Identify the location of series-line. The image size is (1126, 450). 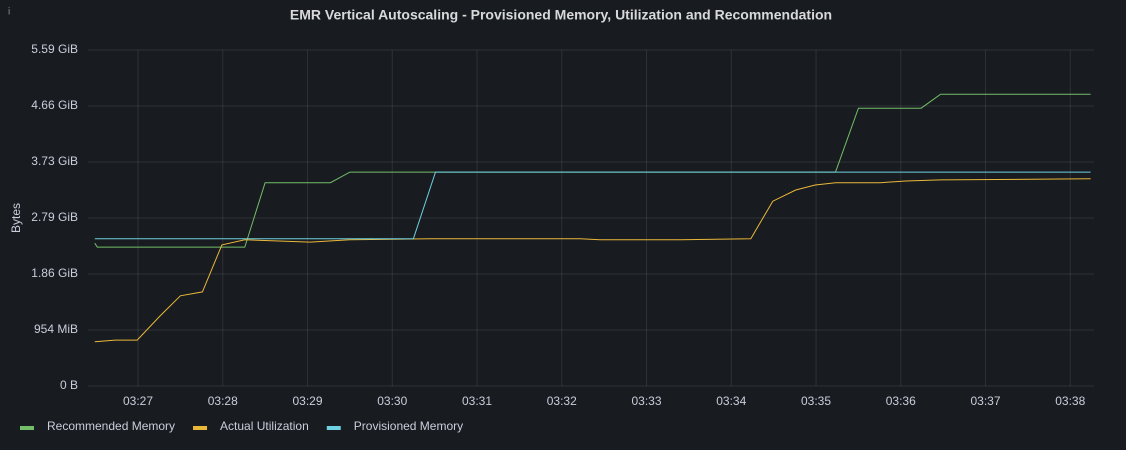
(592, 205).